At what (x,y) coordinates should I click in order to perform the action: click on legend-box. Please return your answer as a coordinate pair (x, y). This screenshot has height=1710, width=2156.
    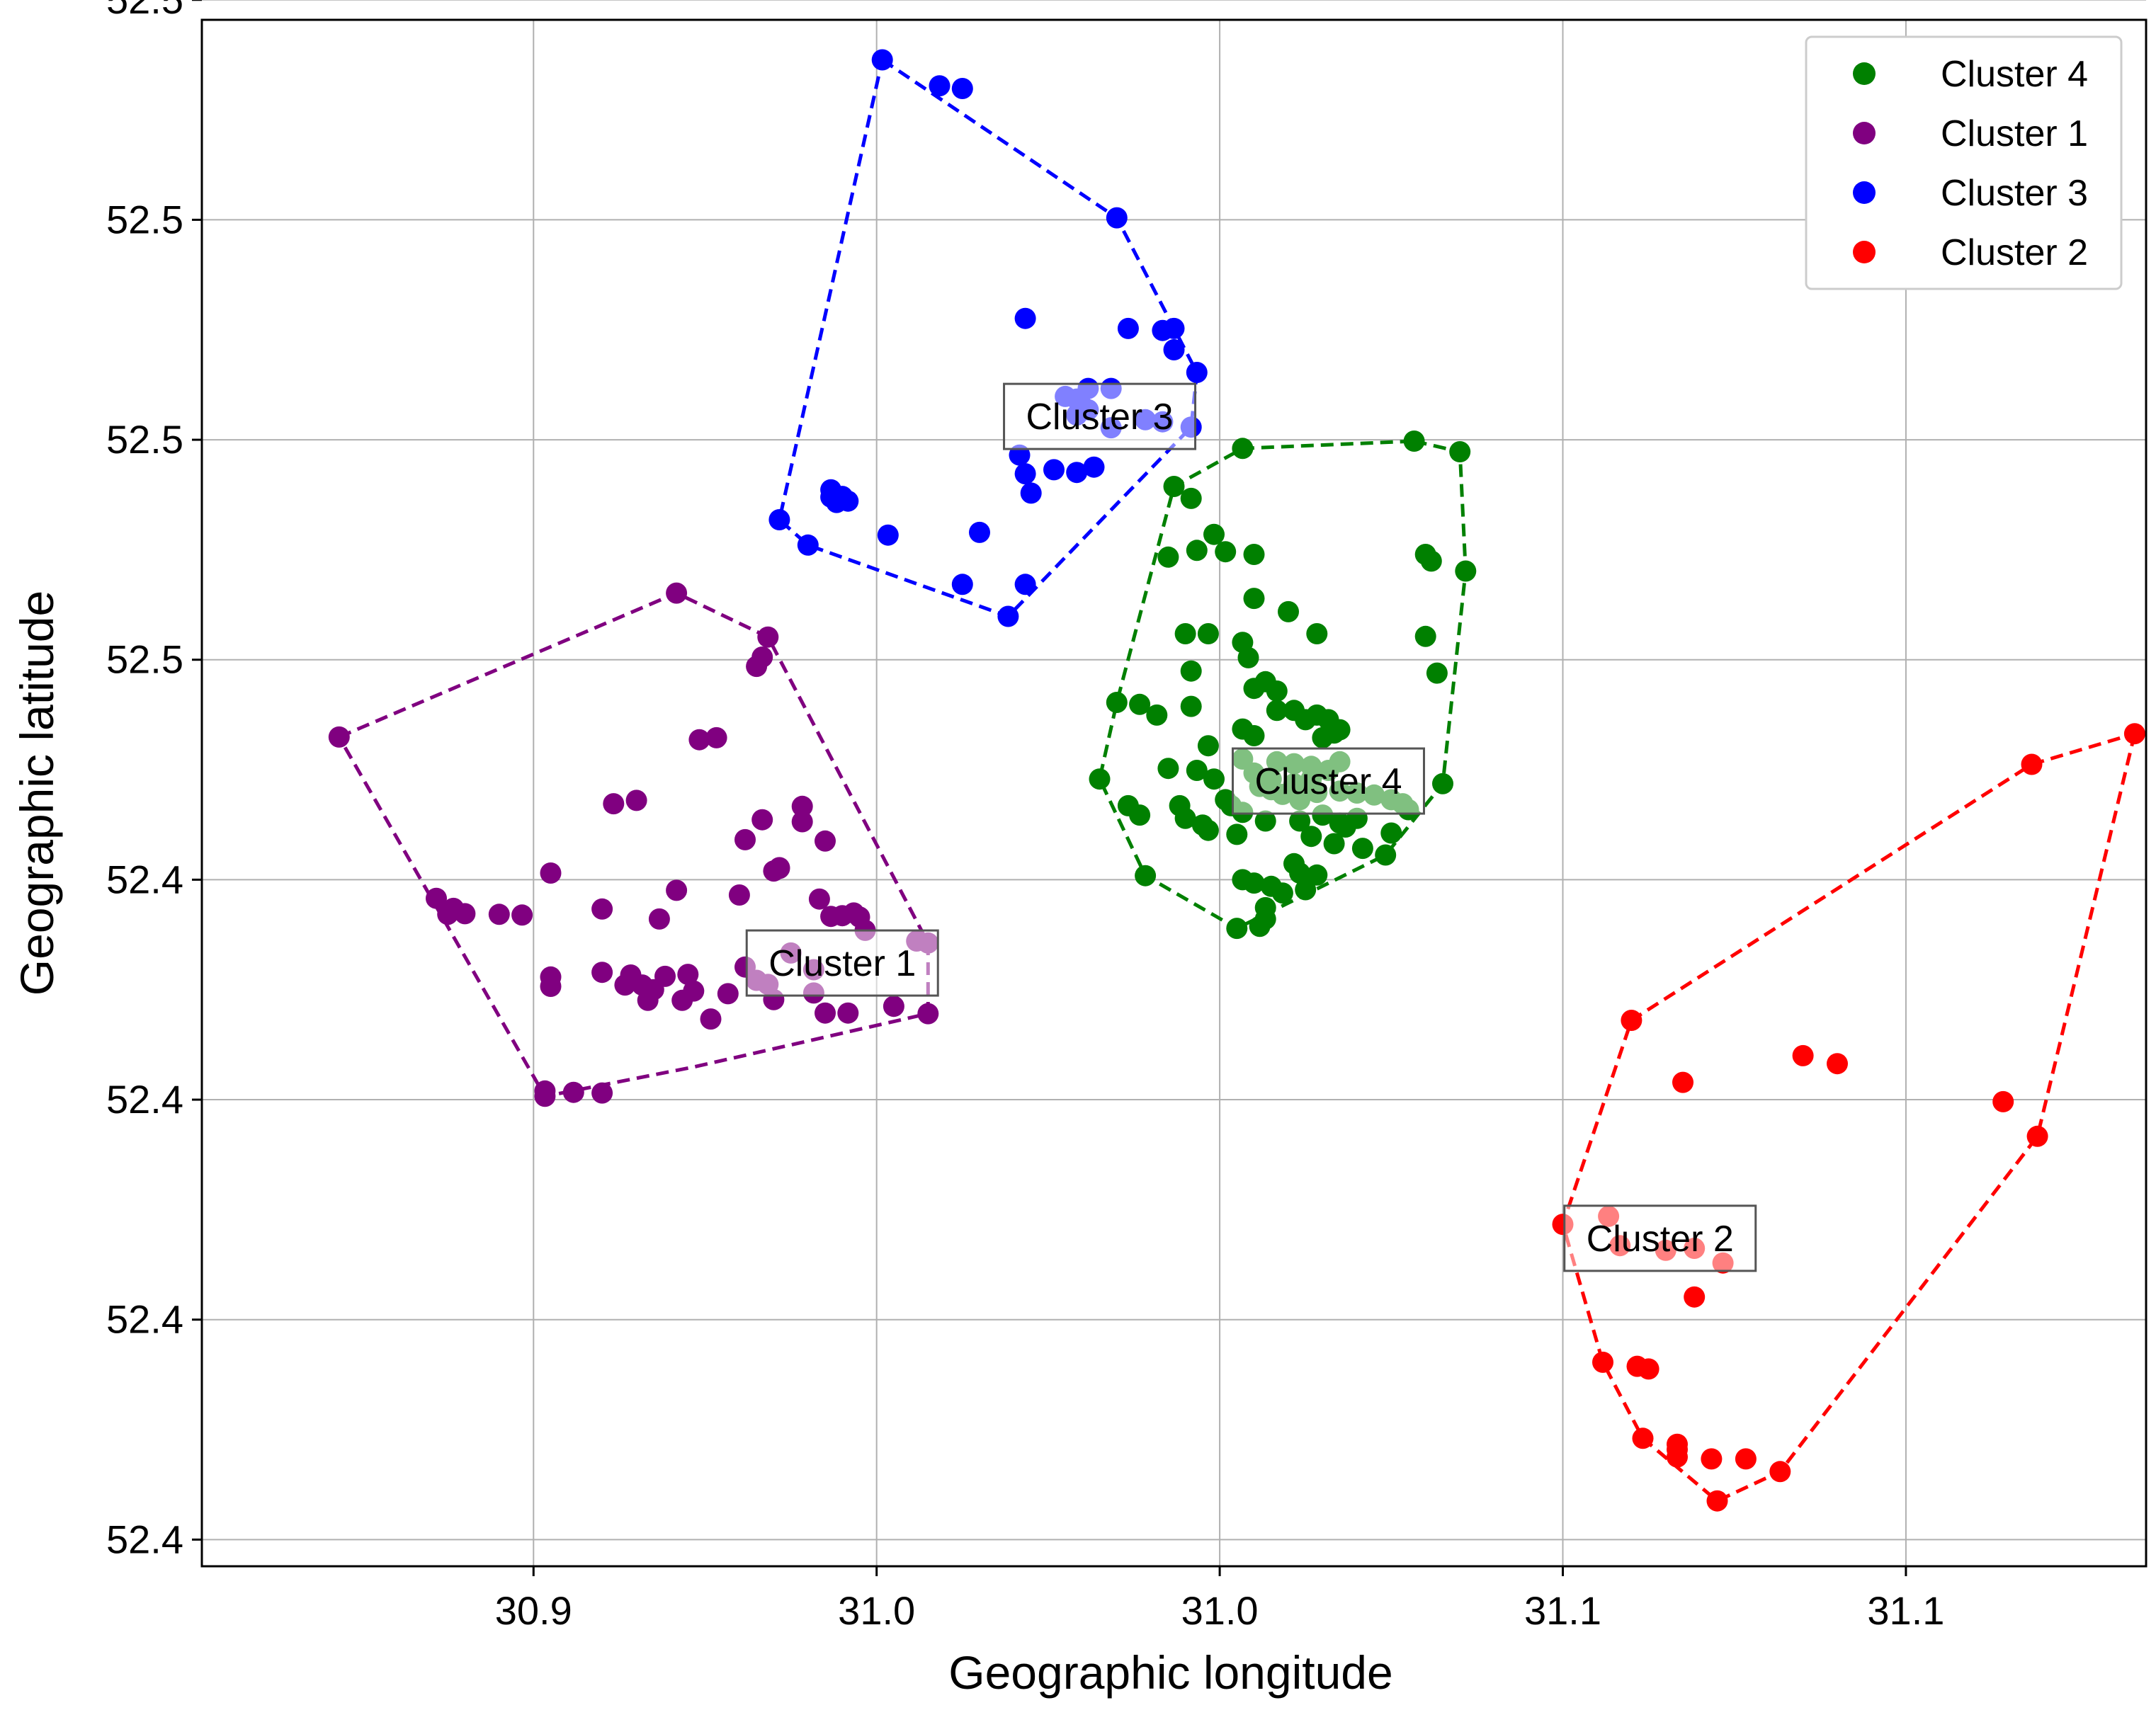
    Looking at the image, I should click on (1964, 162).